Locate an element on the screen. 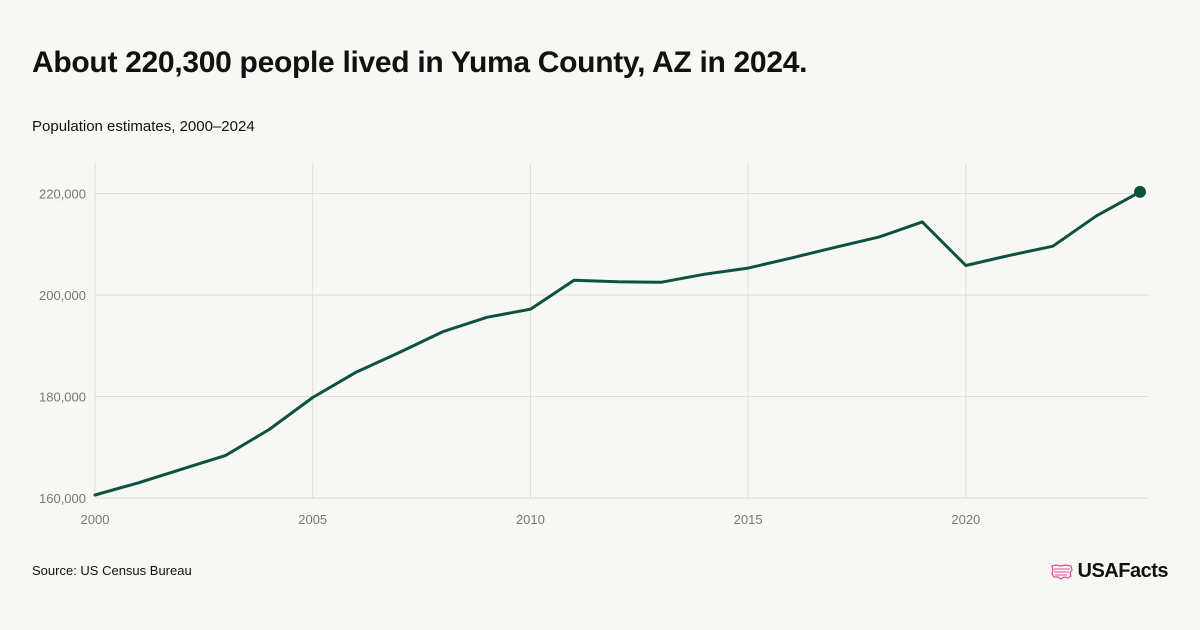  y-tick-label: 220,000 is located at coordinates (62, 193).